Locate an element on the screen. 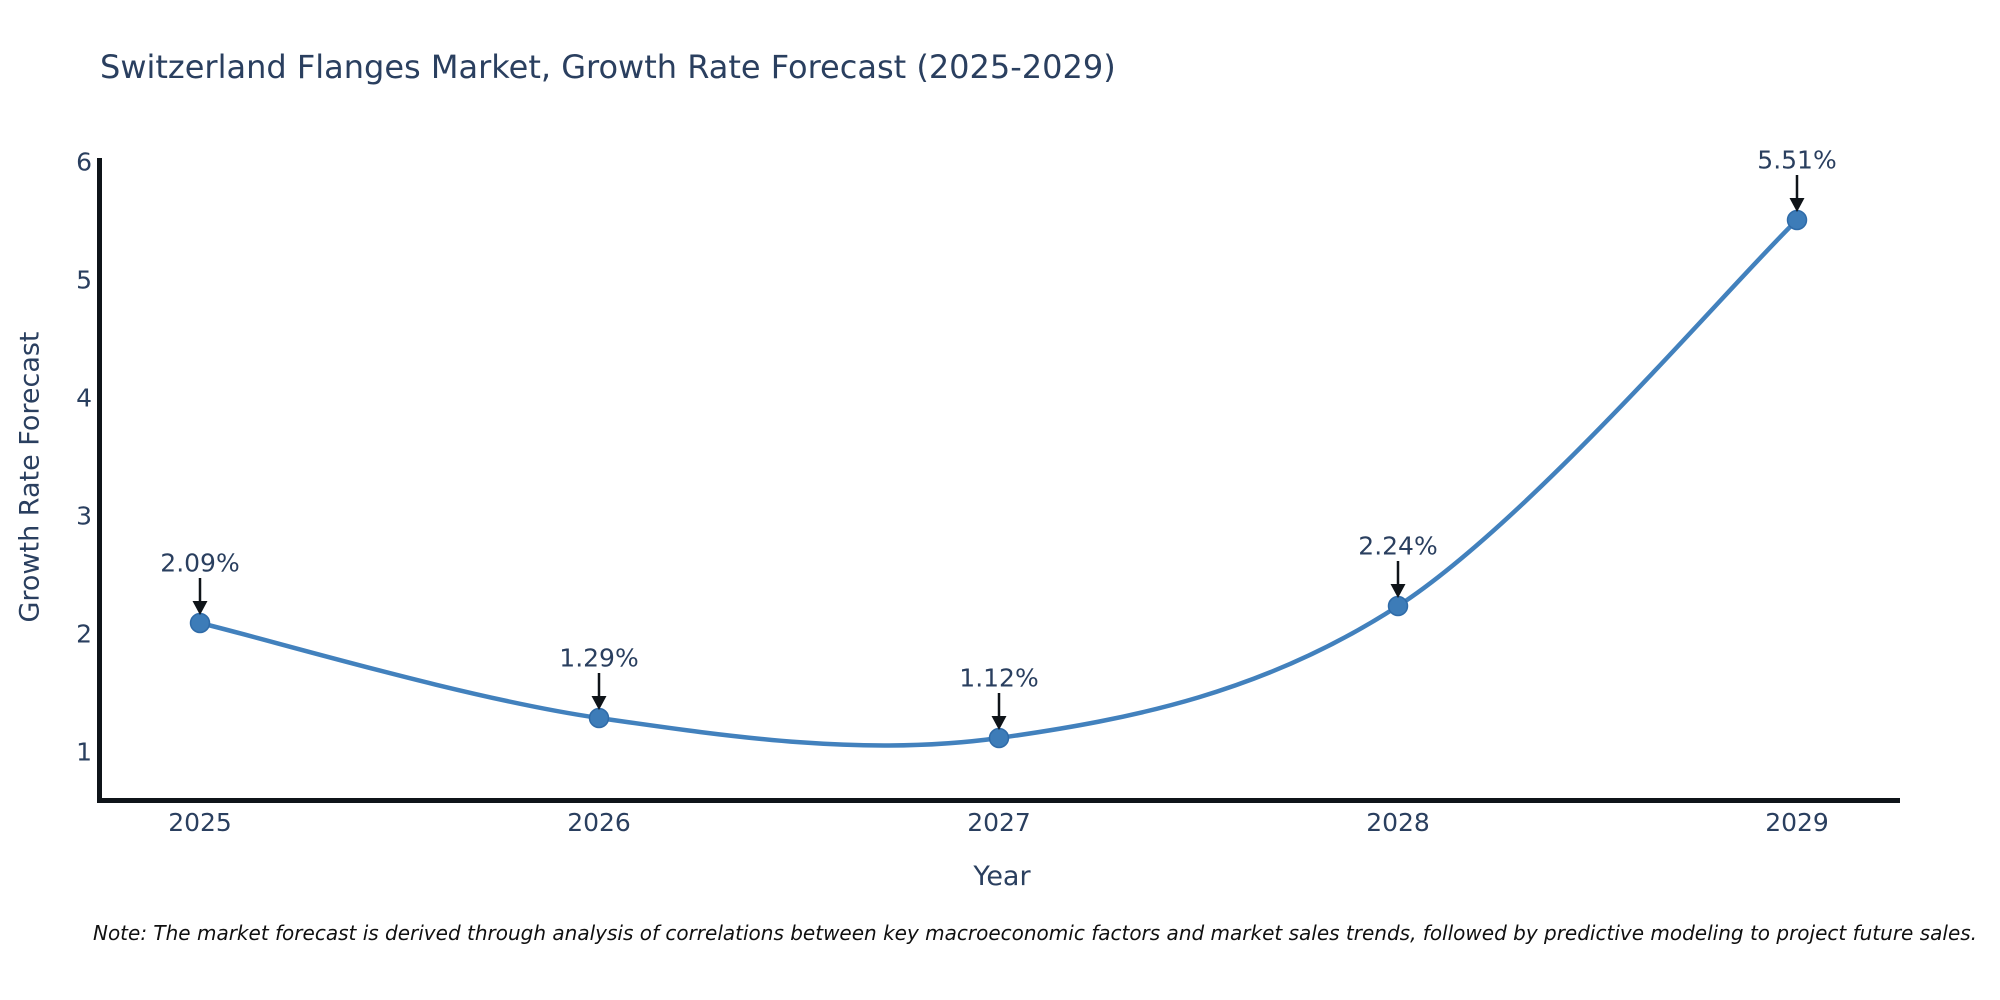 The width and height of the screenshot is (2000, 1000). x-axis-title: Year is located at coordinates (1002, 876).